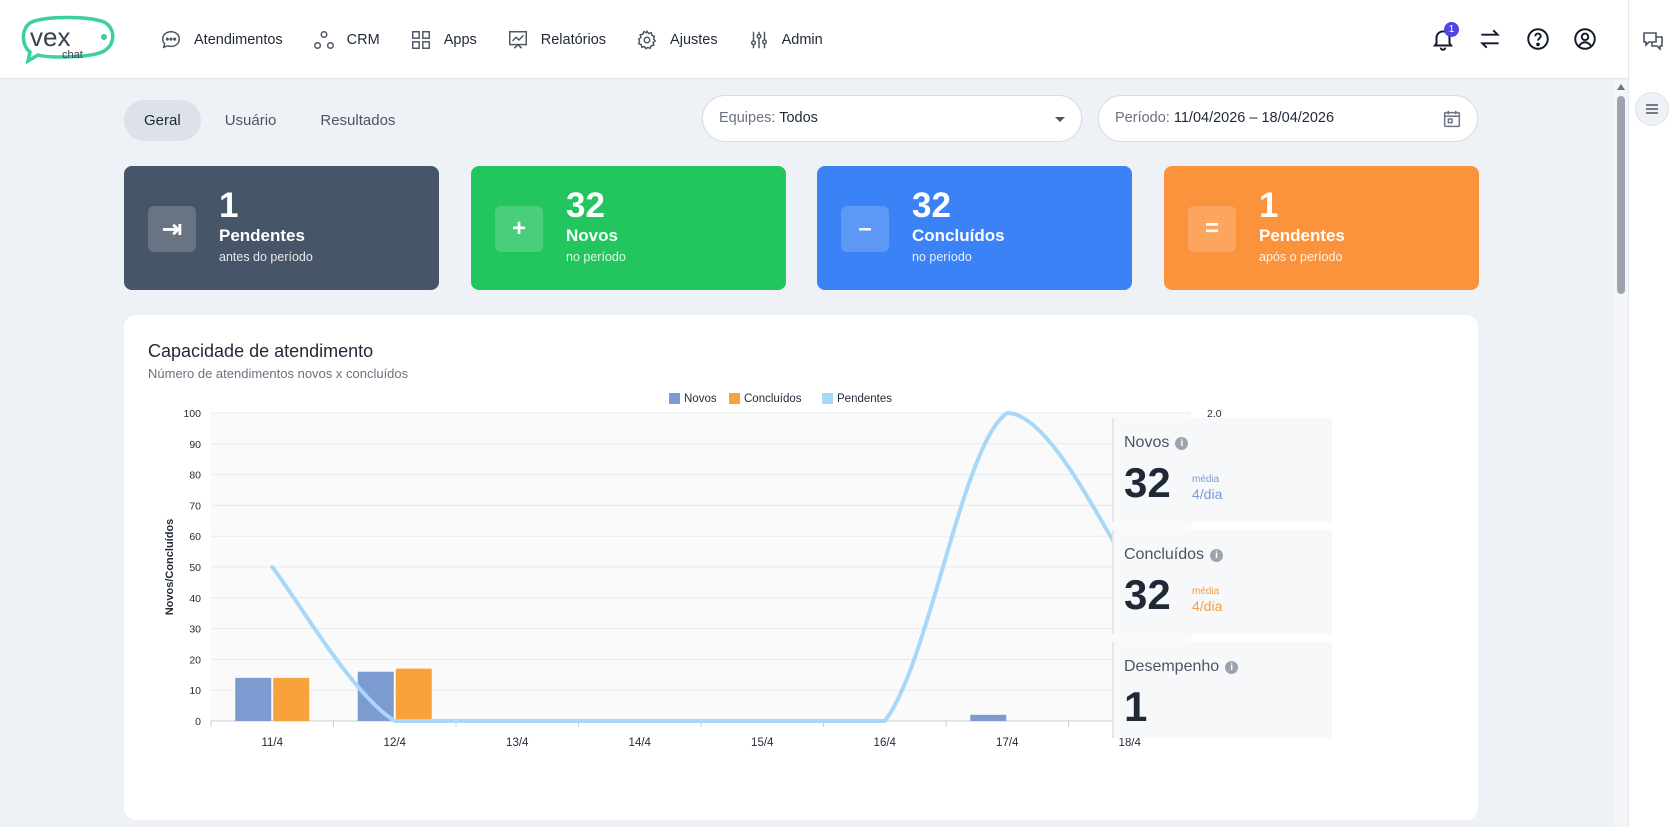 This screenshot has width=1676, height=827. Describe the element at coordinates (592, 235) in the screenshot. I see `kpi-title: Novos` at that location.